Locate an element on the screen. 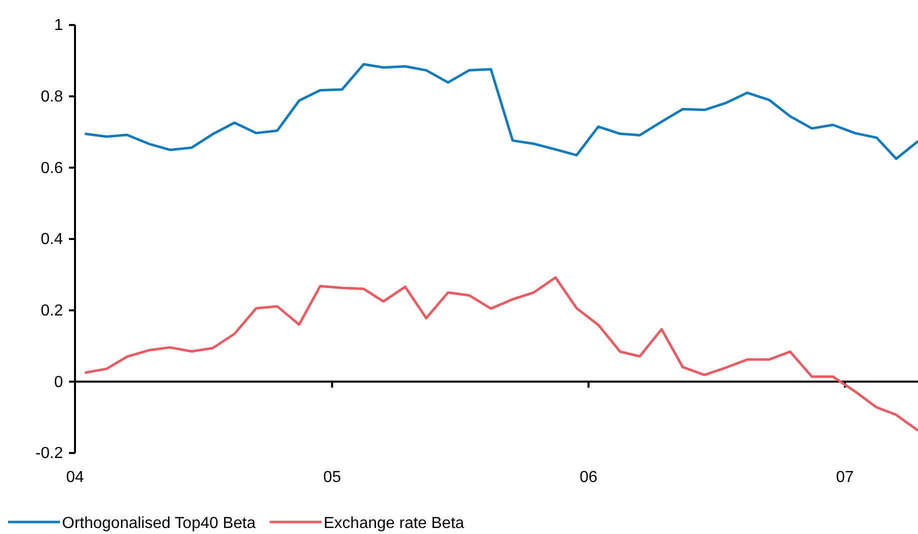 This screenshot has height=534, width=918. x-tick-label: 07 is located at coordinates (845, 477).